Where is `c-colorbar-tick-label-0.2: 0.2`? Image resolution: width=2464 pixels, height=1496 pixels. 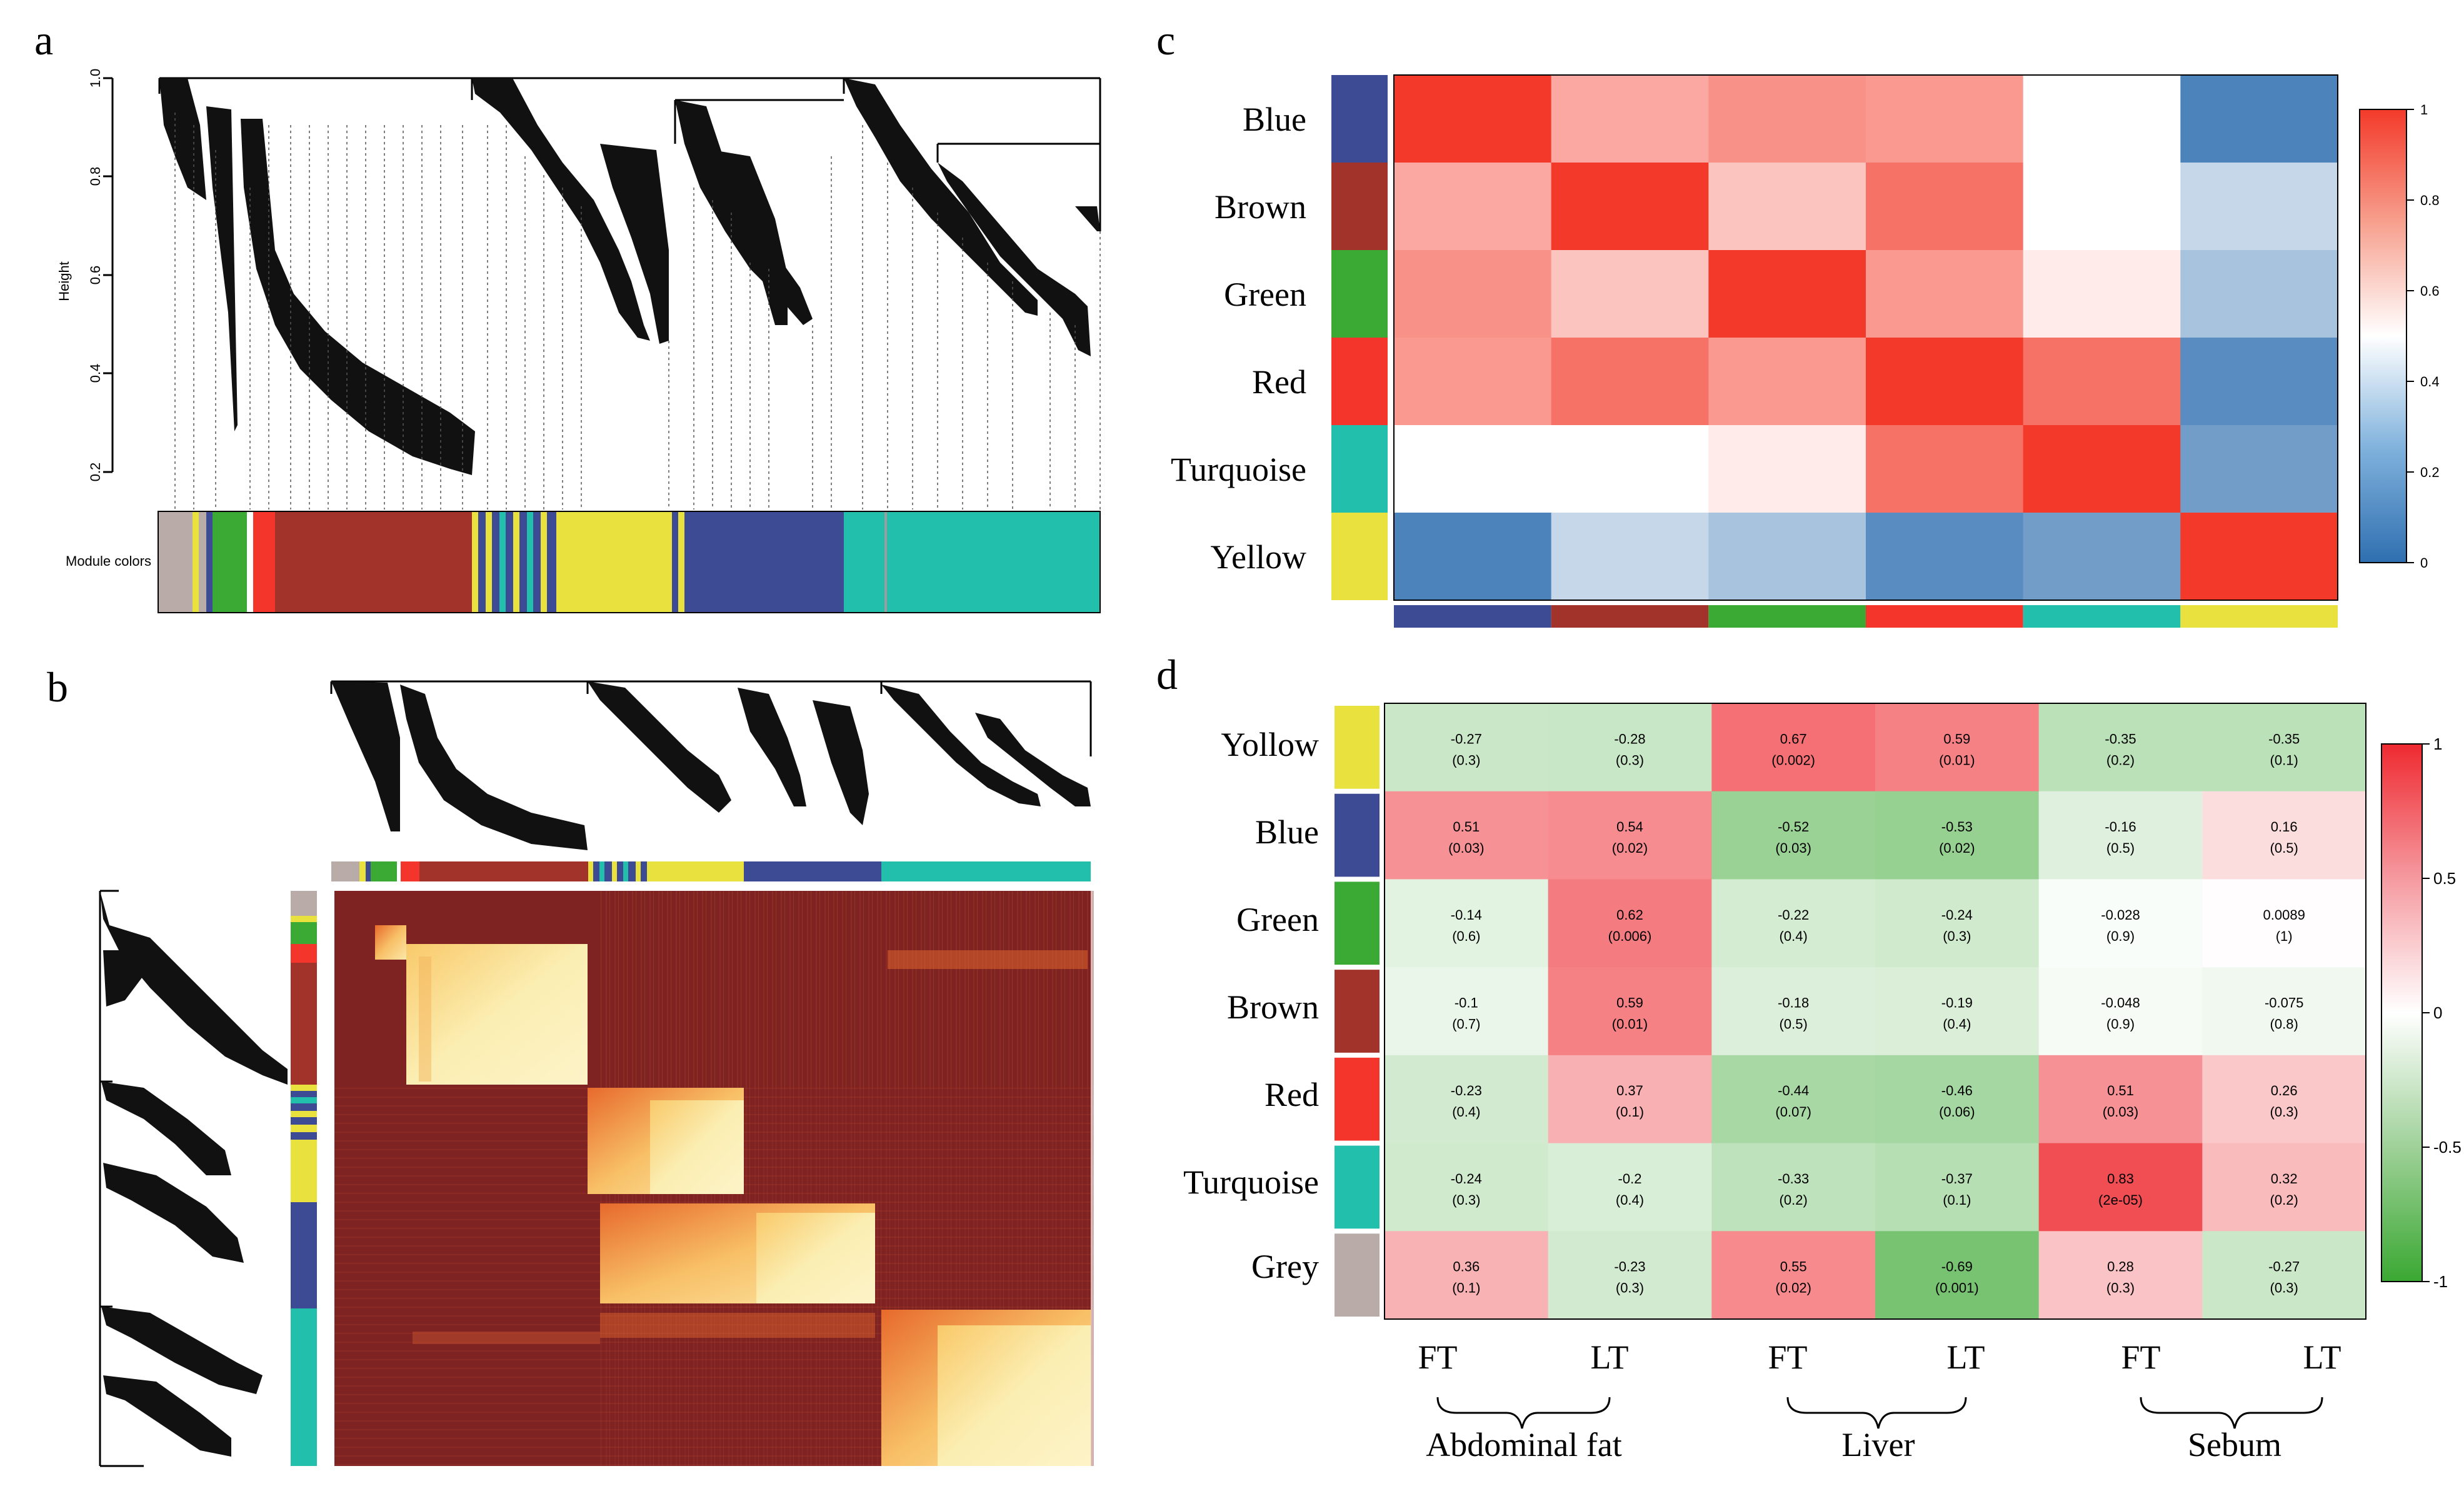 c-colorbar-tick-label-0.2: 0.2 is located at coordinates (2430, 472).